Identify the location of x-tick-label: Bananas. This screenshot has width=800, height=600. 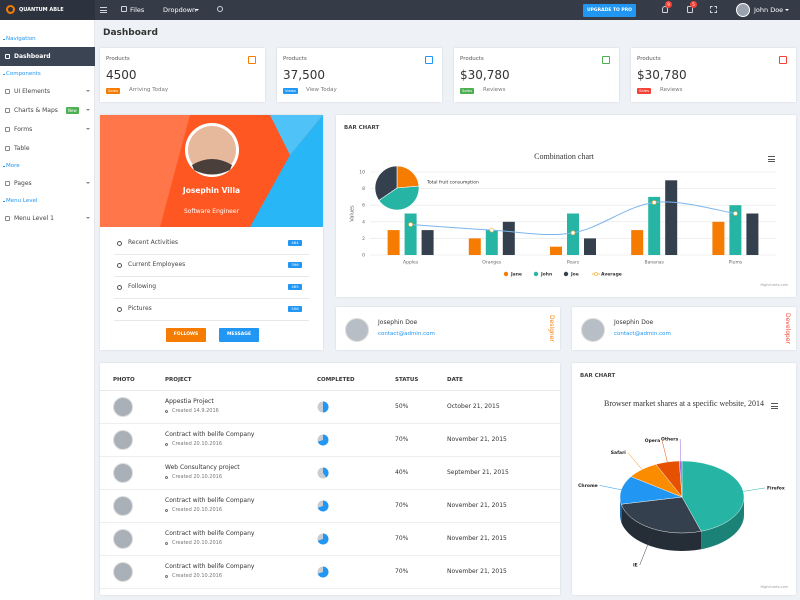
(654, 263).